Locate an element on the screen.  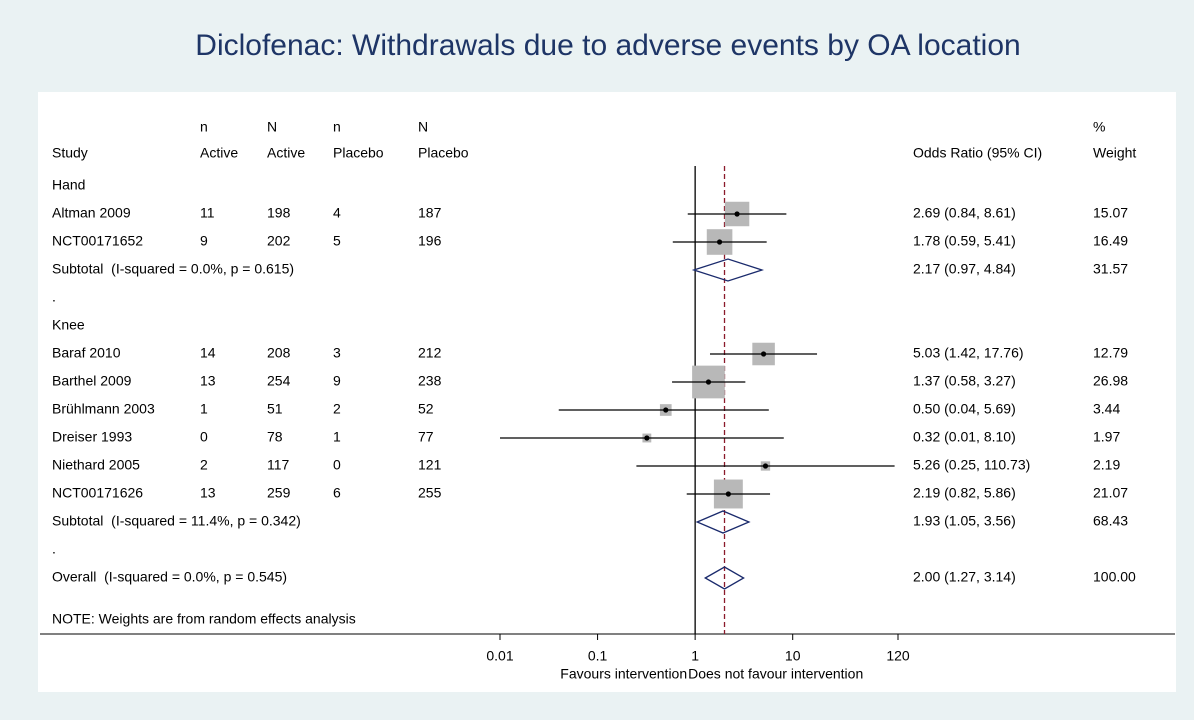
estimate-label: 2.69 (0.84, 8.61) is located at coordinates (964, 213).